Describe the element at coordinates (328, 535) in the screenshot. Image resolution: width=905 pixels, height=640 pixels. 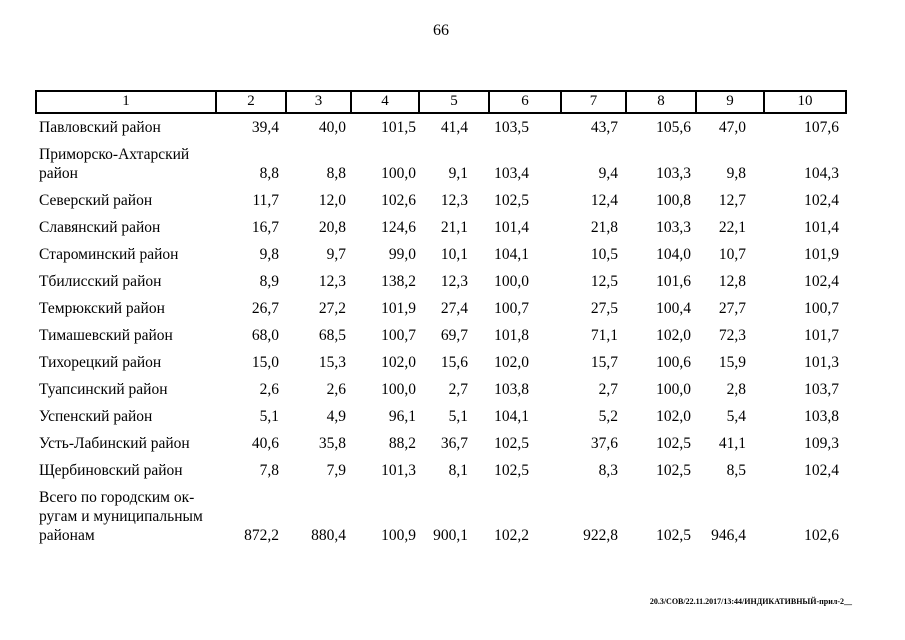
I see `value-cell: 880,4` at that location.